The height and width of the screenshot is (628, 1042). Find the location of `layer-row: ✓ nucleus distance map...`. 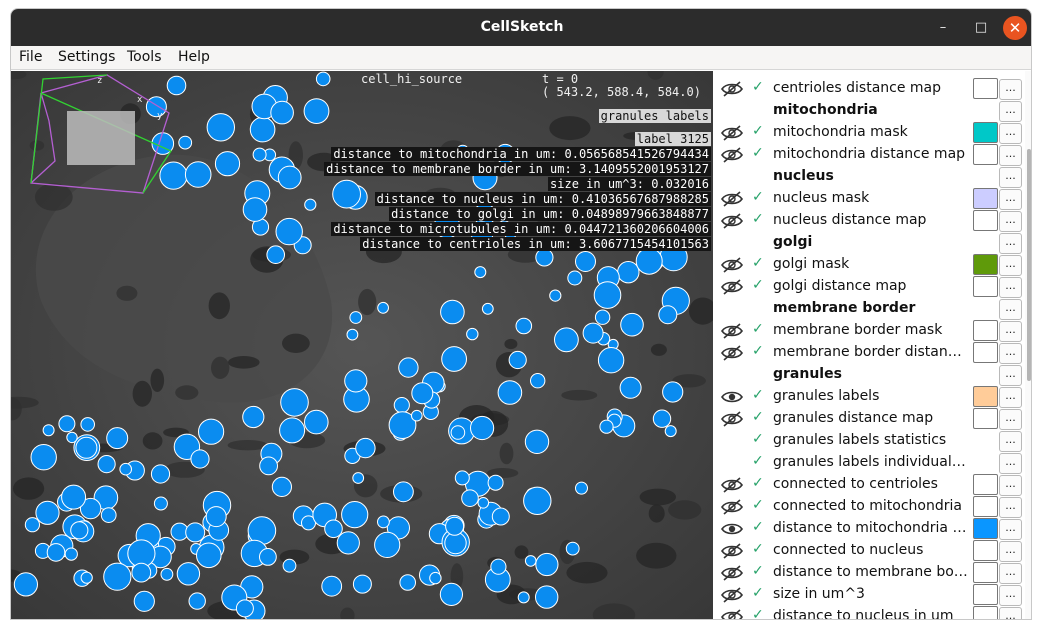

layer-row: ✓ nucleus distance map... is located at coordinates (868, 221).